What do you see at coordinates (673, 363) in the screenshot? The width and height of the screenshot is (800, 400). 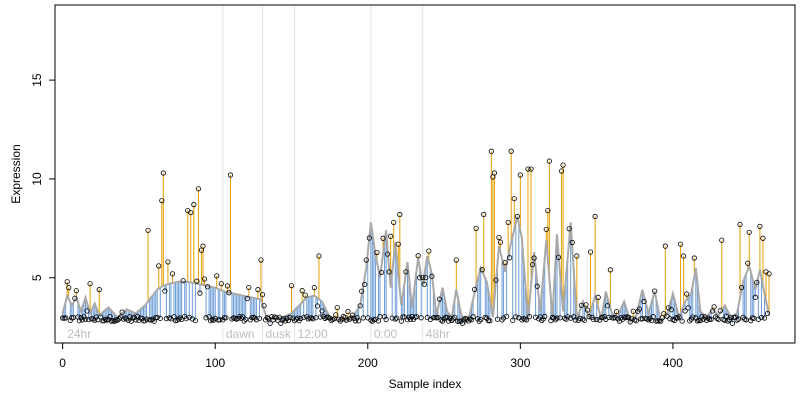 I see `x-tick-label: 400` at bounding box center [673, 363].